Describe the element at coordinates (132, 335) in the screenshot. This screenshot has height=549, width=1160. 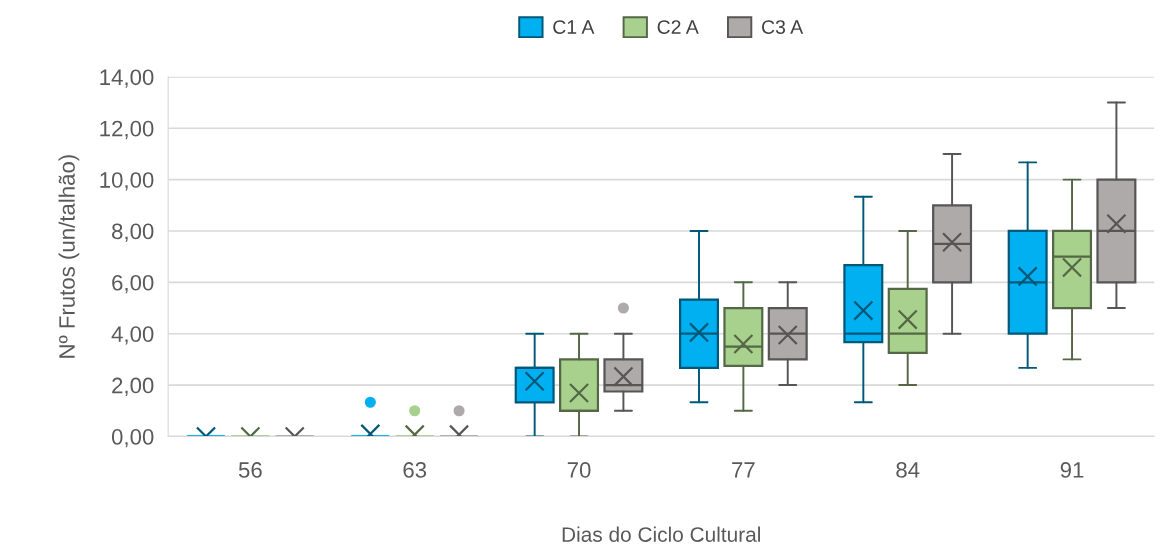
I see `y-tick-label: 4,00` at that location.